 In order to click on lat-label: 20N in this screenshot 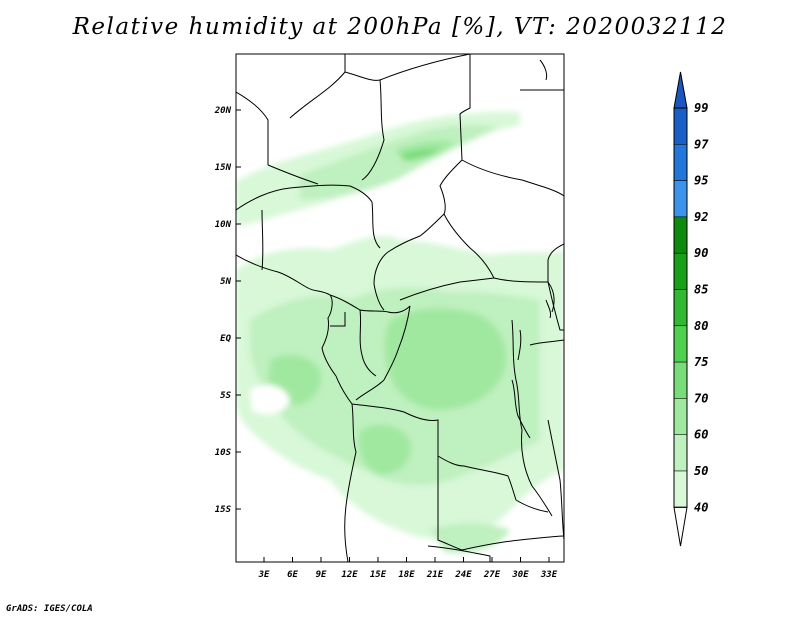, I will do `click(223, 111)`.